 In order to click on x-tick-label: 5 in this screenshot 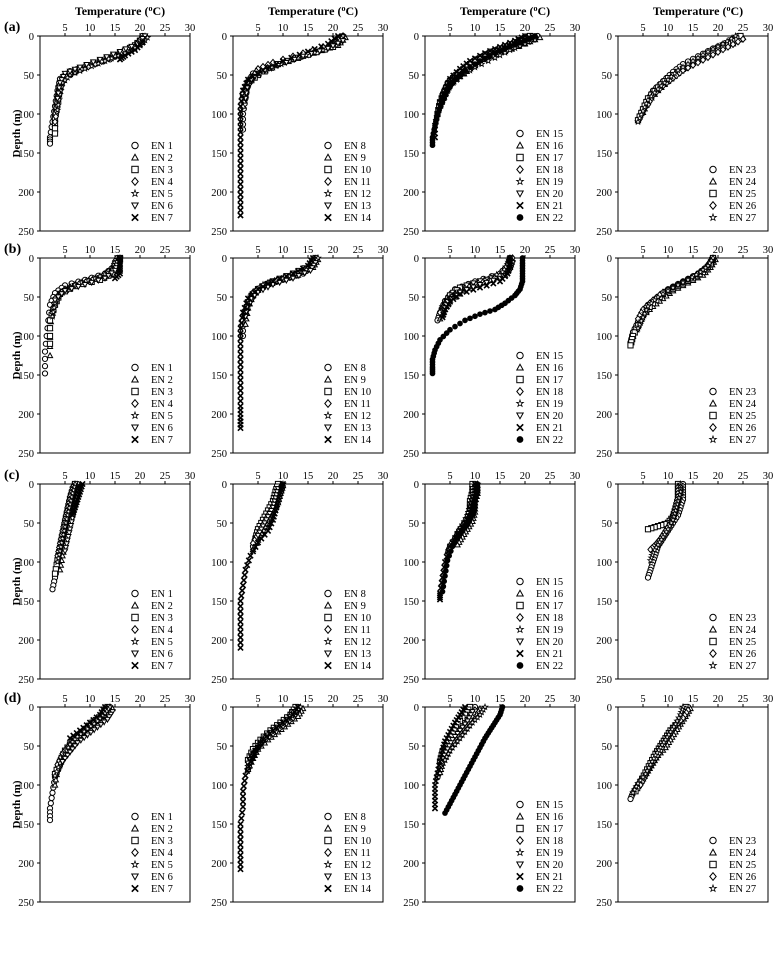, I will do `click(449, 250)`.